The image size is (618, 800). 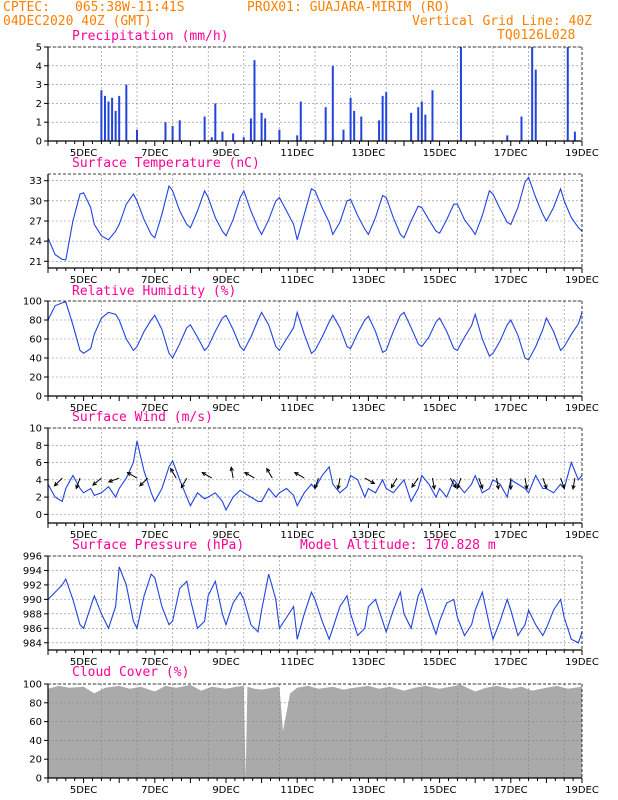 I want to click on cloud-xtick-label: 11DEC, so click(x=297, y=790).